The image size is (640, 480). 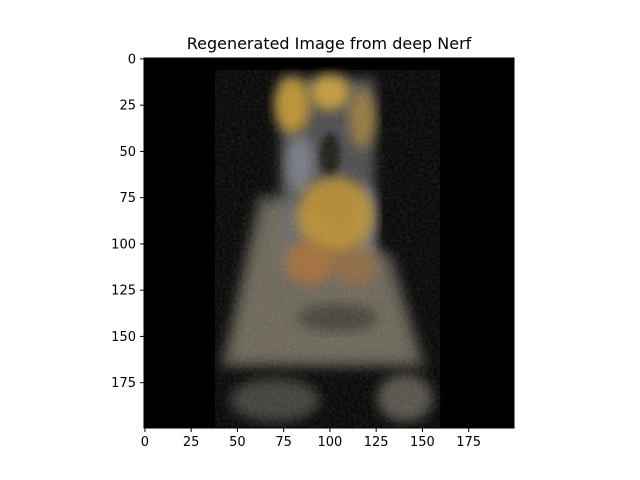 What do you see at coordinates (330, 442) in the screenshot?
I see `x-tick-label: 100` at bounding box center [330, 442].